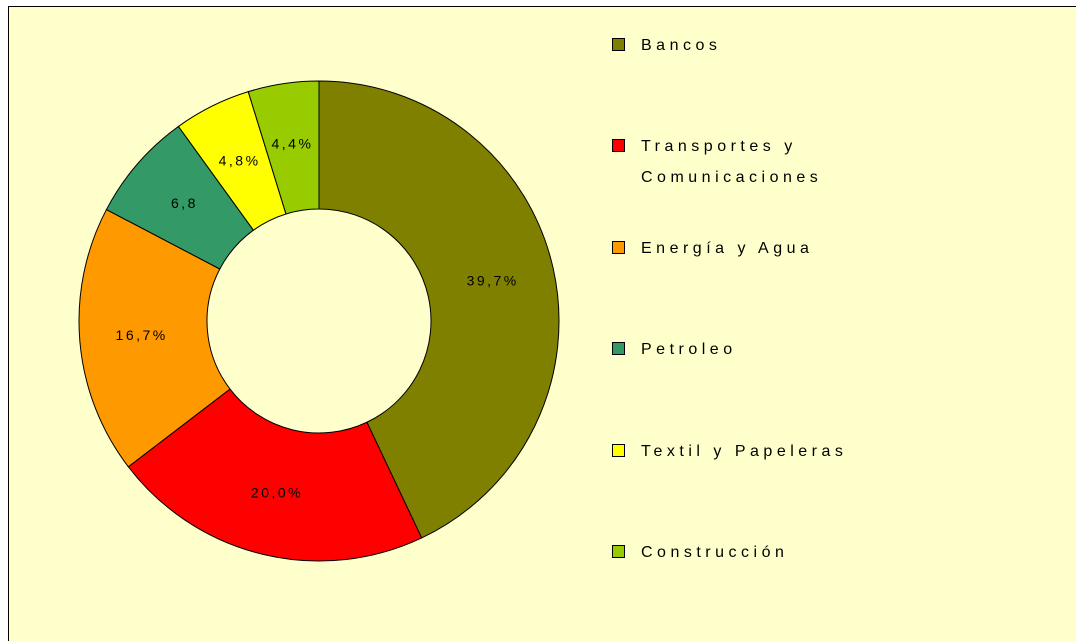 This screenshot has width=1076, height=642. Describe the element at coordinates (142, 335) in the screenshot. I see `data-label: 16,7%` at that location.